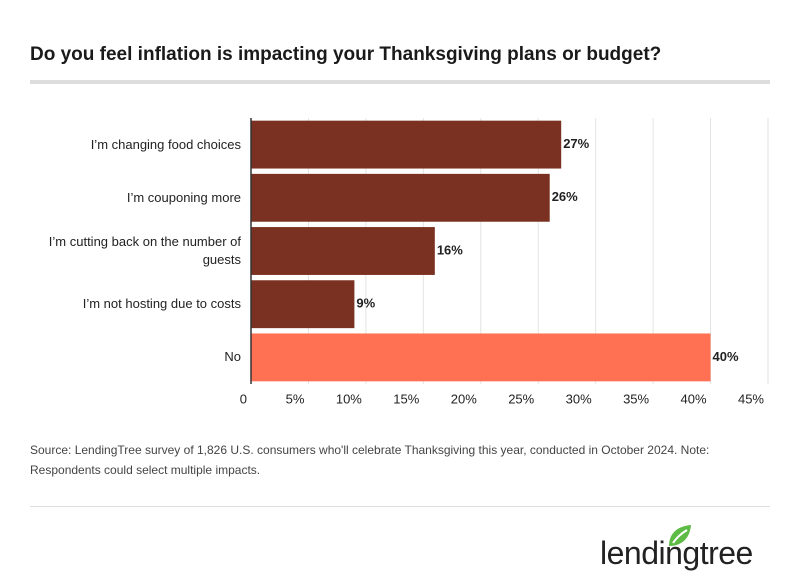  I want to click on x-tick-label: 15%, so click(406, 398).